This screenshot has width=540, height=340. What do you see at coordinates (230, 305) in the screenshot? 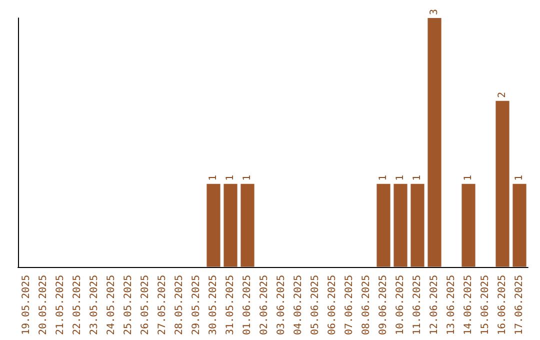
I see `x-tick-label: 31.05.2025` at bounding box center [230, 305].